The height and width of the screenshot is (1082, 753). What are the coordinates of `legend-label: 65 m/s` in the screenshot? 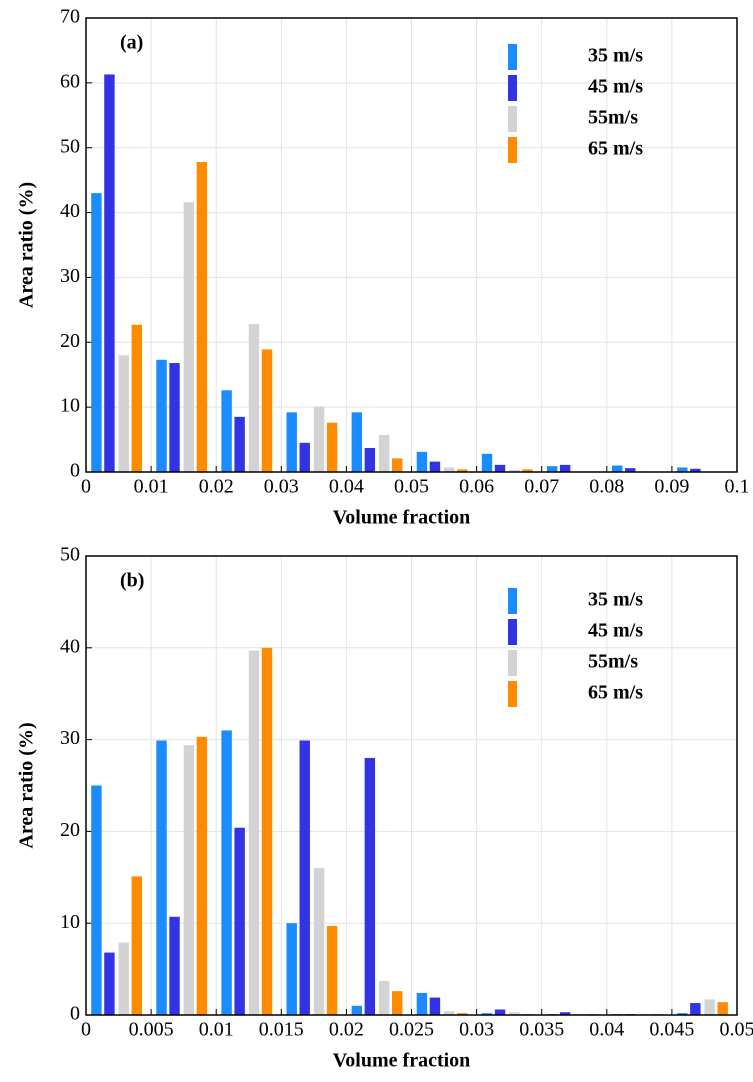 It's located at (615, 149).